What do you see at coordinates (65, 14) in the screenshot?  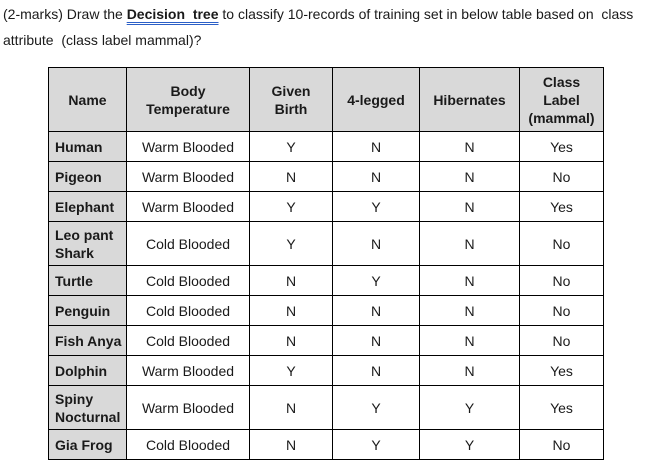 I see `question-part1: (2-marks) Draw the` at bounding box center [65, 14].